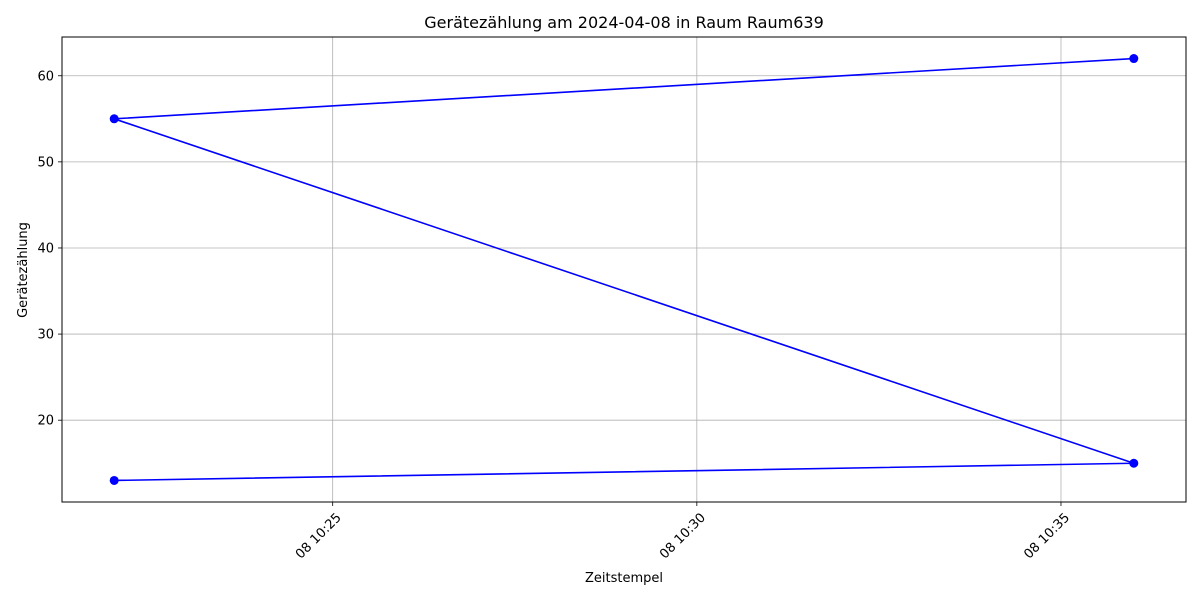 The image size is (1200, 600). Describe the element at coordinates (45, 335) in the screenshot. I see `y-tick-label: 30` at that location.